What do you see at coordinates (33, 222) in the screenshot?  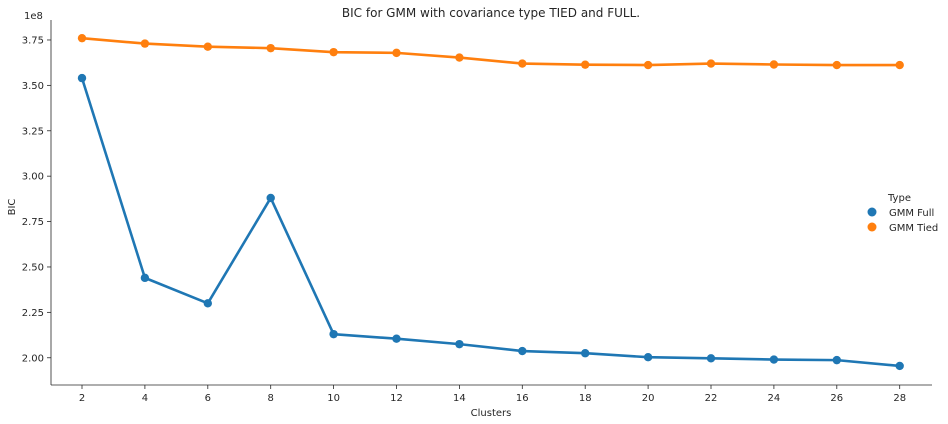 I see `y-tick-label: 2.75` at bounding box center [33, 222].